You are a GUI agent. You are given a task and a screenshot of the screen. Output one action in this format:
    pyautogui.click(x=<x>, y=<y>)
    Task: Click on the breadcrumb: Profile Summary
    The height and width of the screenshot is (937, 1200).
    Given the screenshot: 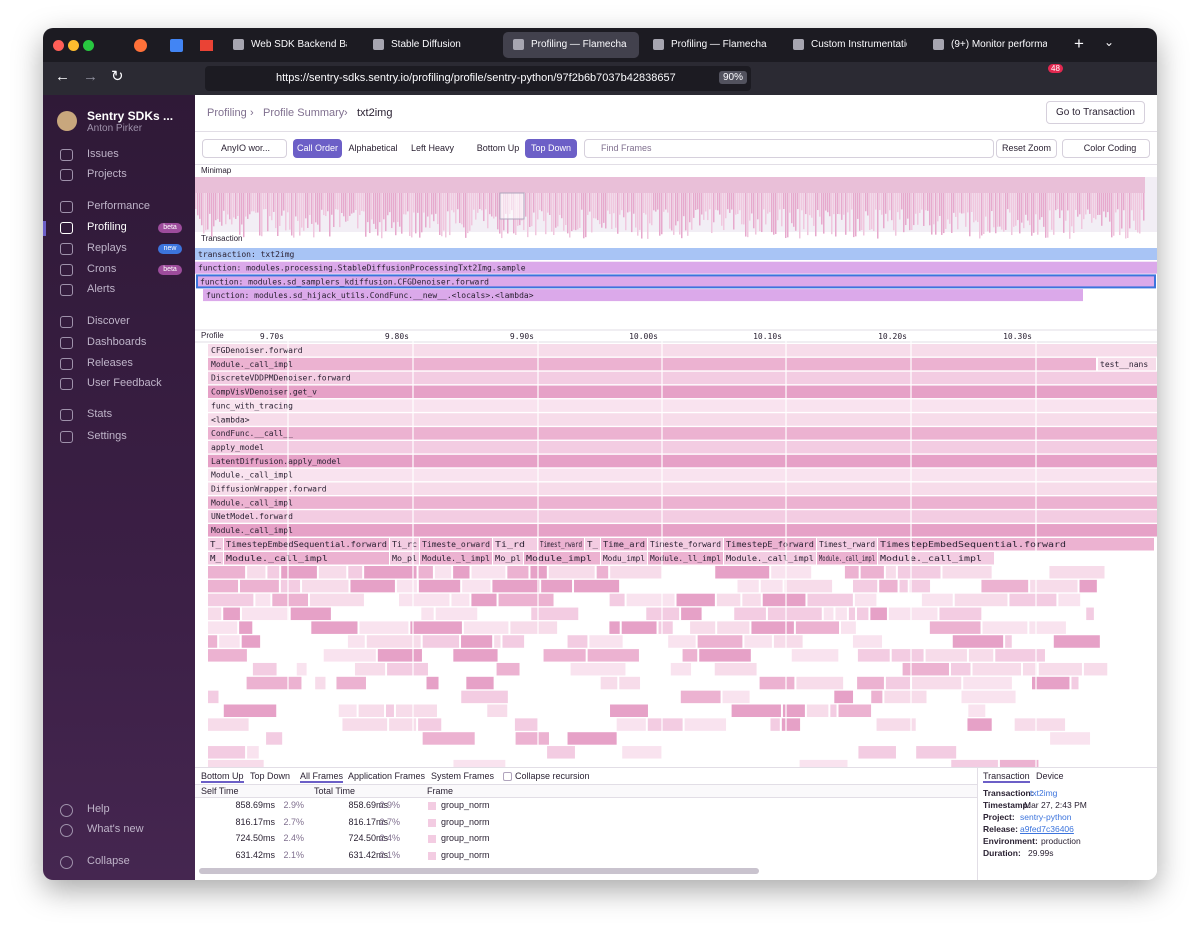 What is the action you would take?
    pyautogui.click(x=304, y=113)
    